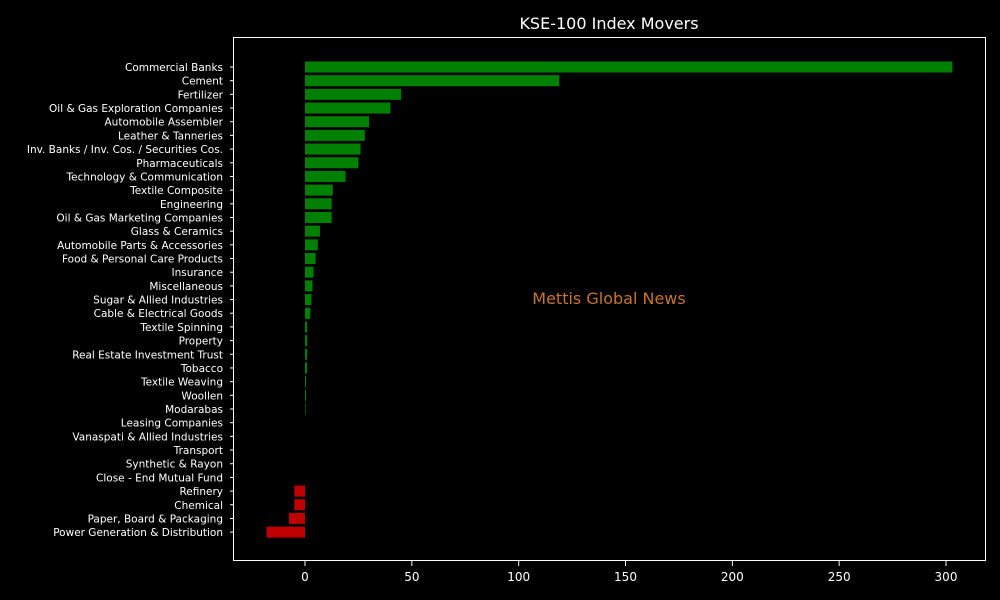 This screenshot has width=1000, height=600. I want to click on category-label: Vanaspati & Allied Industries, so click(147, 437).